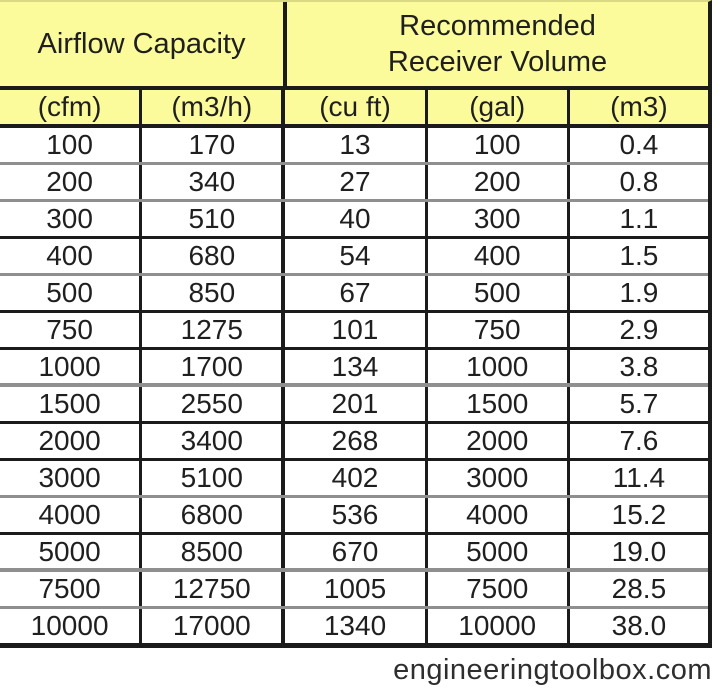  I want to click on table-cell: 38.0, so click(639, 625).